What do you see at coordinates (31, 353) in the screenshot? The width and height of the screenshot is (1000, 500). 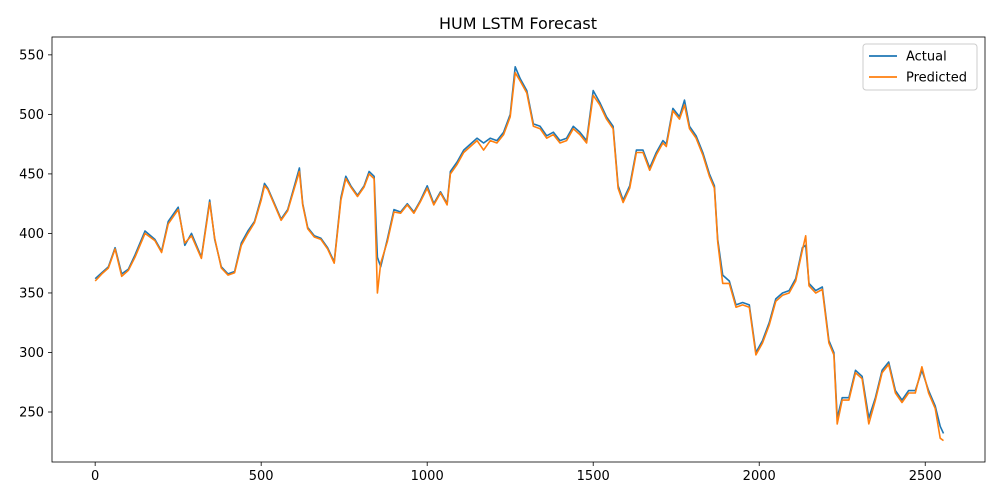 I see `y-tick-label: 300` at bounding box center [31, 353].